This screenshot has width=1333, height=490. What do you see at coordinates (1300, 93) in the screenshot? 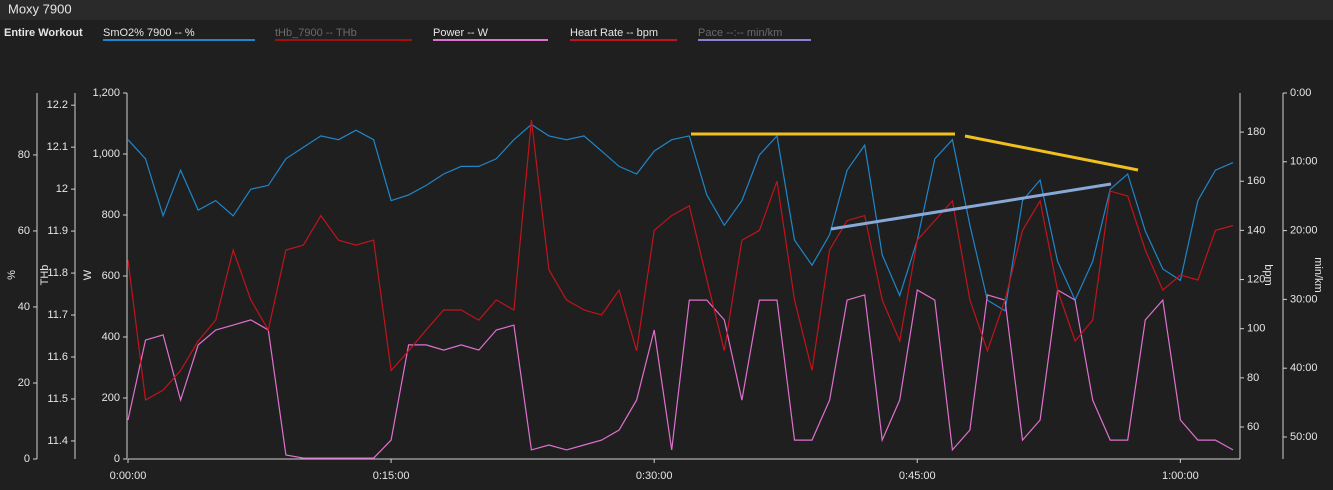
I see `y-tick-label: 0:00` at bounding box center [1300, 93].